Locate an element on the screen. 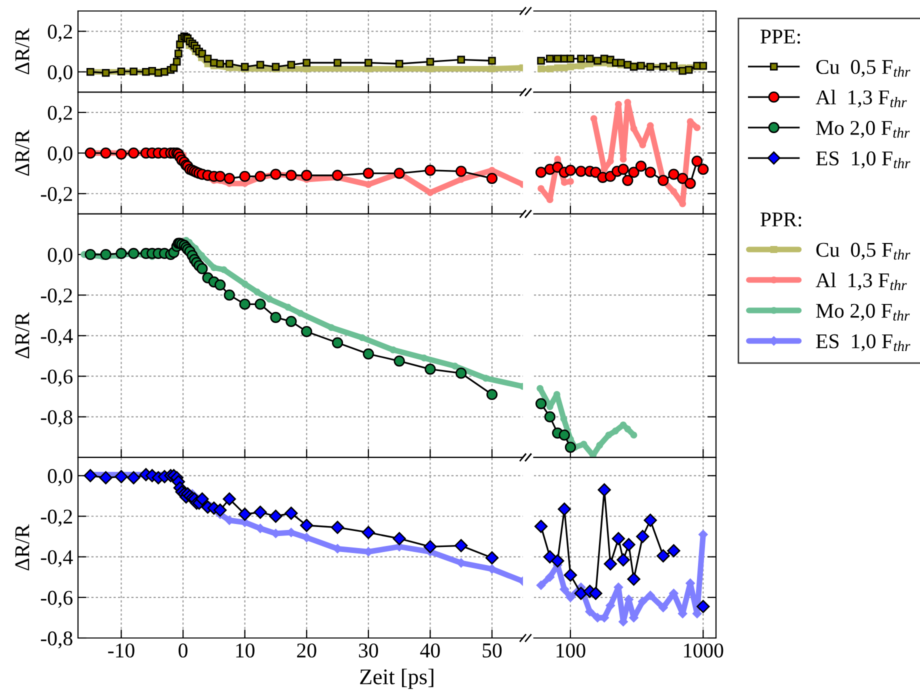 This screenshot has height=696, width=920. x-axis-title: Zeit [ps] is located at coordinates (397, 678).